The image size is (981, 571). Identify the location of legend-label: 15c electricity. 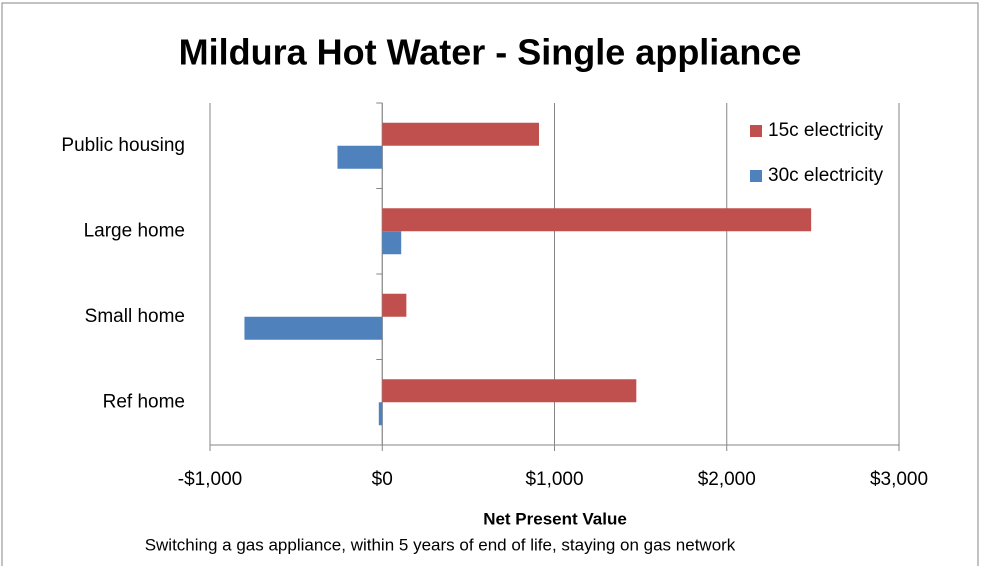
(826, 130).